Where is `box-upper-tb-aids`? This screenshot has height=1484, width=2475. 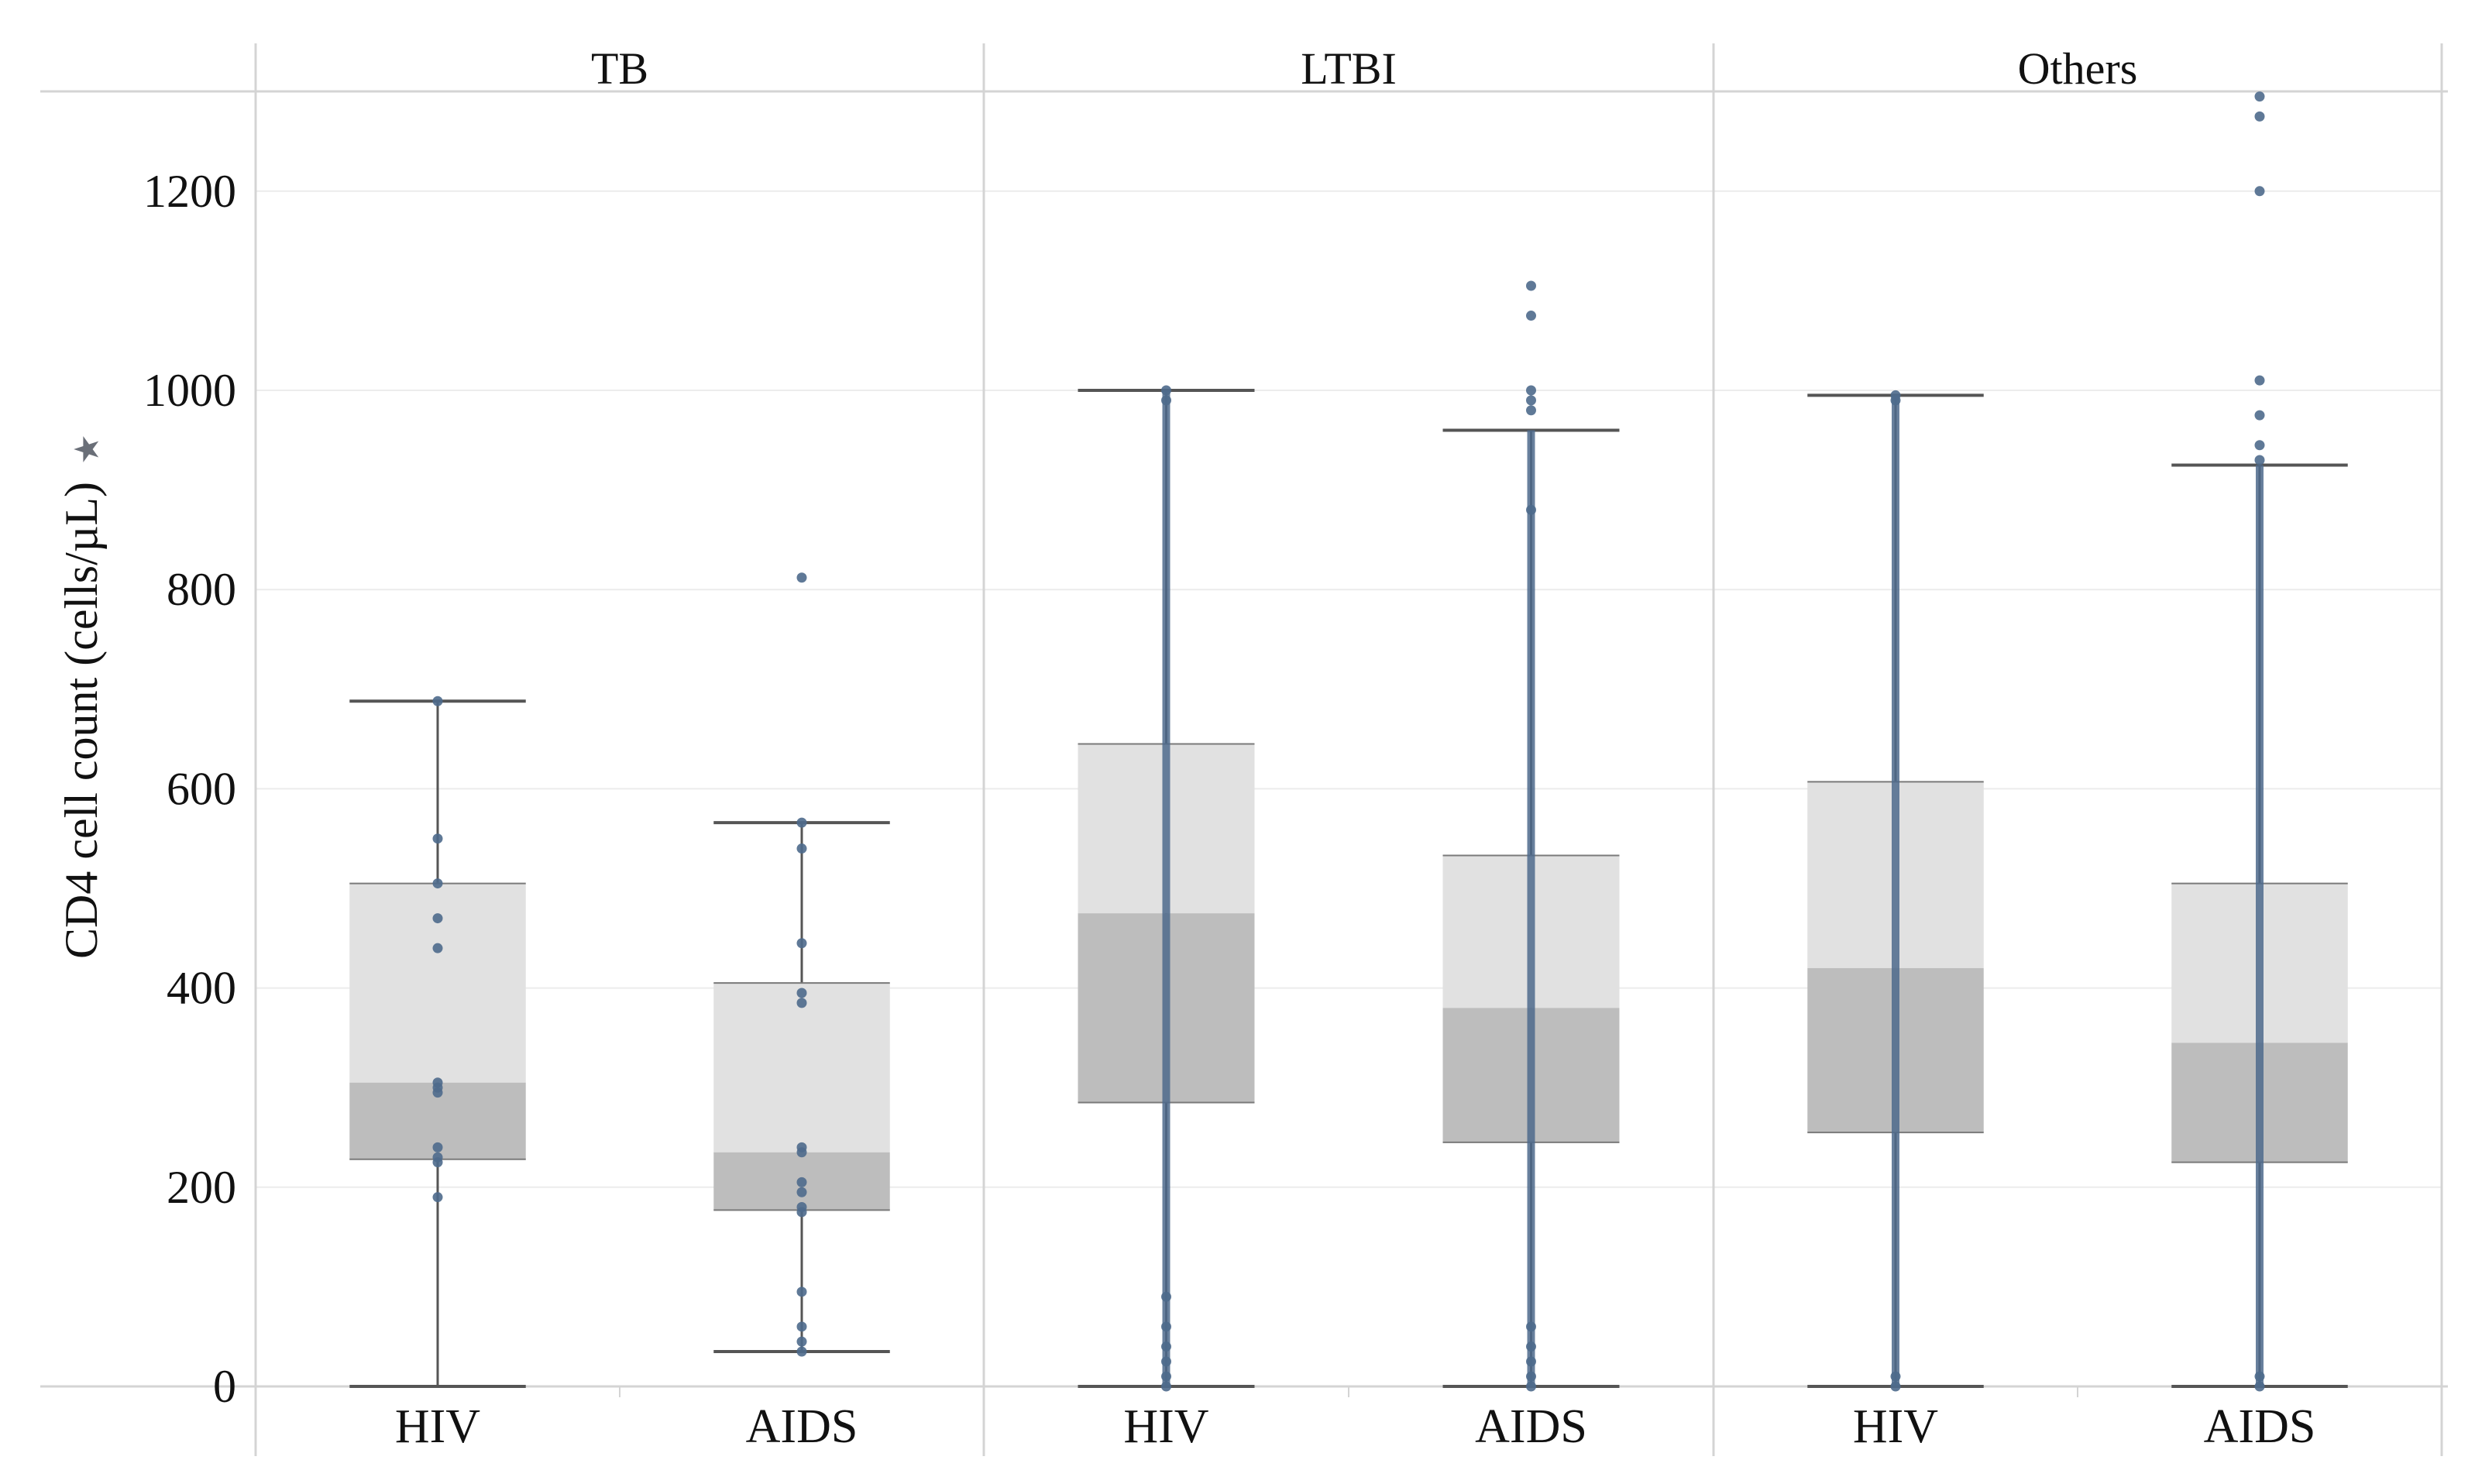
box-upper-tb-aids is located at coordinates (801, 1068).